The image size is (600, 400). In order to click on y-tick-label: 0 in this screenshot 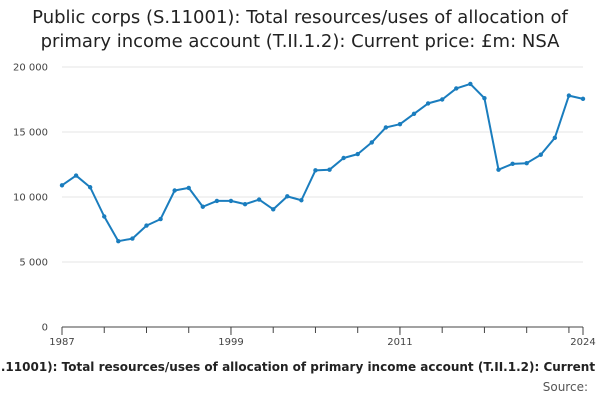, I will do `click(45, 328)`.